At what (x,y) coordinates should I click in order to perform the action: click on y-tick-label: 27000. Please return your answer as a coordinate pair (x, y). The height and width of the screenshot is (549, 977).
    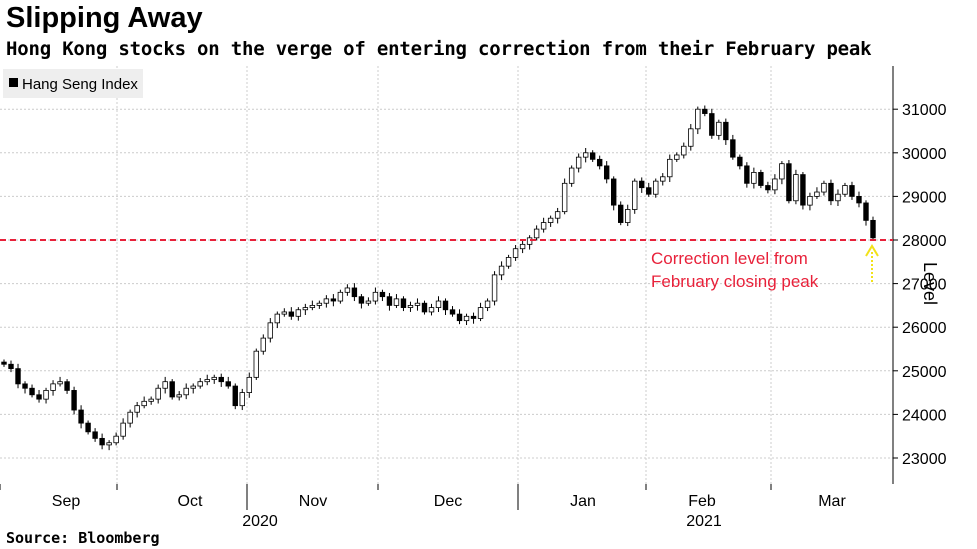
    Looking at the image, I should click on (924, 285).